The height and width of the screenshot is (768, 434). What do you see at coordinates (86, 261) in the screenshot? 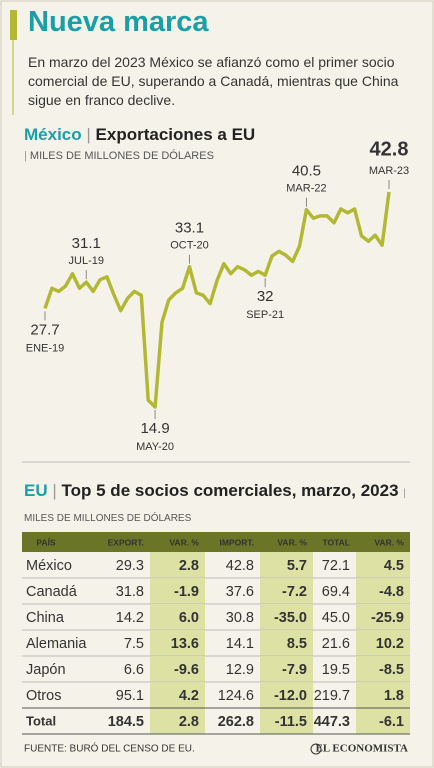
I see `category-label: JUL-19` at bounding box center [86, 261].